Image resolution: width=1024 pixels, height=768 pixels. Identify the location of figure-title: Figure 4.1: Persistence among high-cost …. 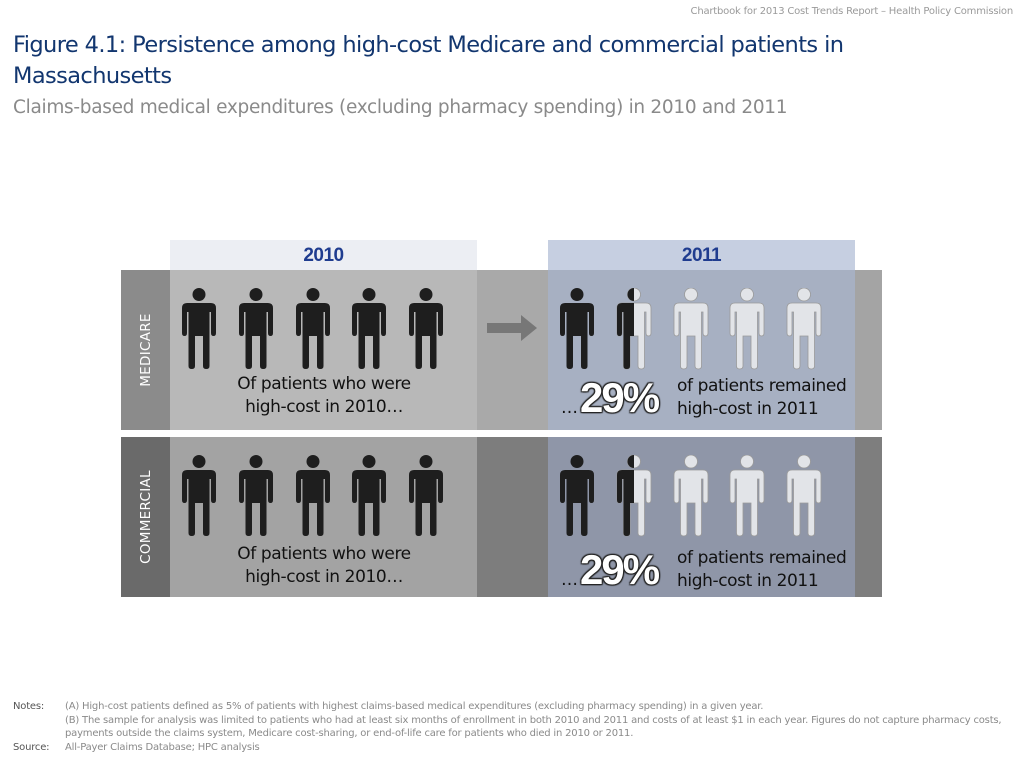
(428, 60).